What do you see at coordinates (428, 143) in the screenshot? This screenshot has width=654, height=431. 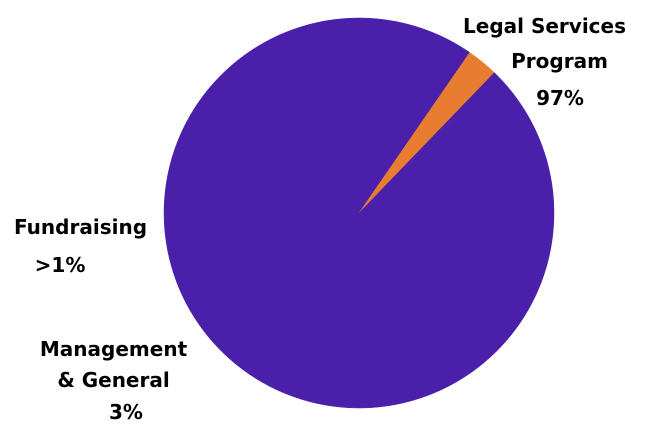 I see `pie-slice-fundraising` at bounding box center [428, 143].